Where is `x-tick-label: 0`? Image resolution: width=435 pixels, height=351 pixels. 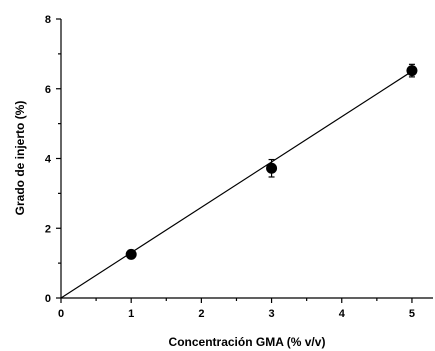 x-tick-label: 0 is located at coordinates (61, 314).